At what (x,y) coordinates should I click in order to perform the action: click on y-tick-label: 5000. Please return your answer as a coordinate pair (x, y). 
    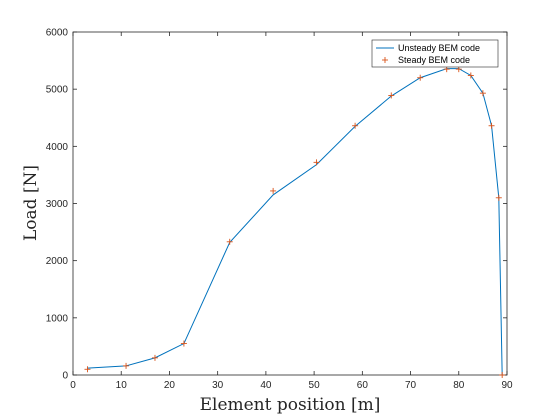
    Looking at the image, I should click on (57, 90).